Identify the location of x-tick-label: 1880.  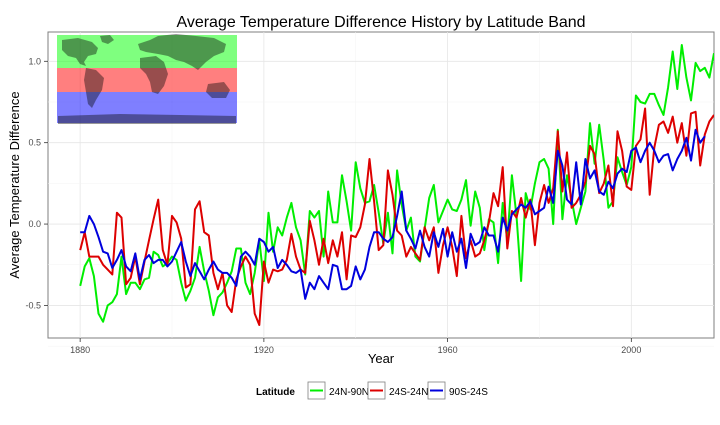
(80, 350).